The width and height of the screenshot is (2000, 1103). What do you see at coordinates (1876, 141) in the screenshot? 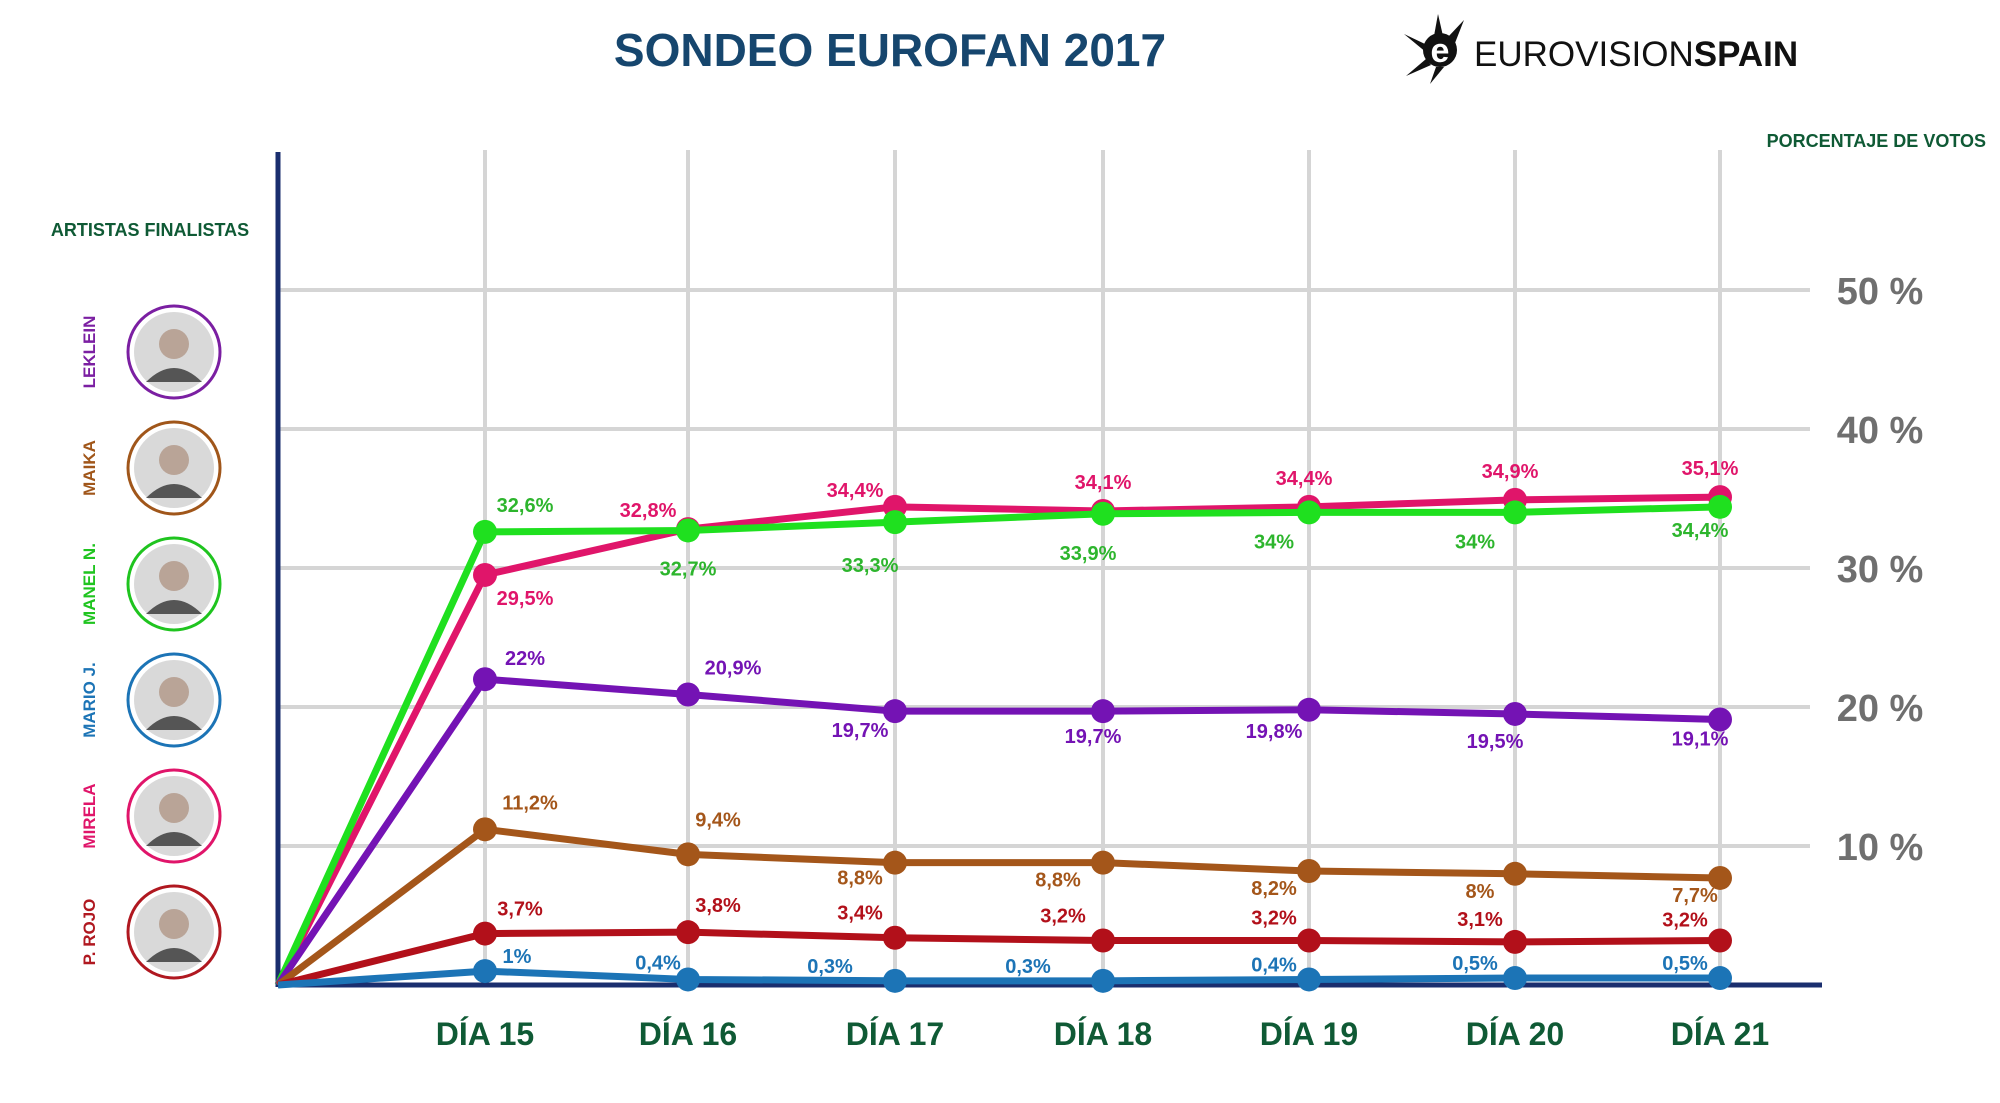
I see `axis-heading: PORCENTAJE DE VOTOS` at bounding box center [1876, 141].